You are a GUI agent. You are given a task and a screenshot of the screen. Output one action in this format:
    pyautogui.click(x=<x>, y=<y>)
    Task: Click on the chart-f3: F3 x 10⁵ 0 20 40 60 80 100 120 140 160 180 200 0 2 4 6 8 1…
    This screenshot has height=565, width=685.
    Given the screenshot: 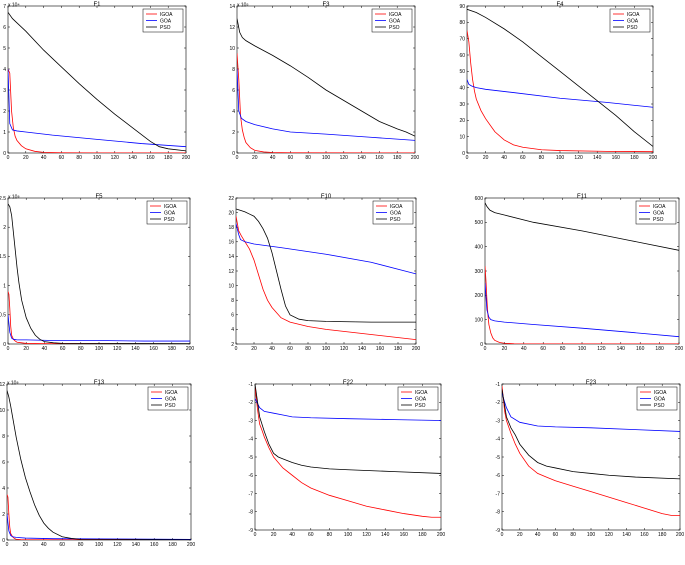 What is the action you would take?
    pyautogui.click(x=324, y=81)
    